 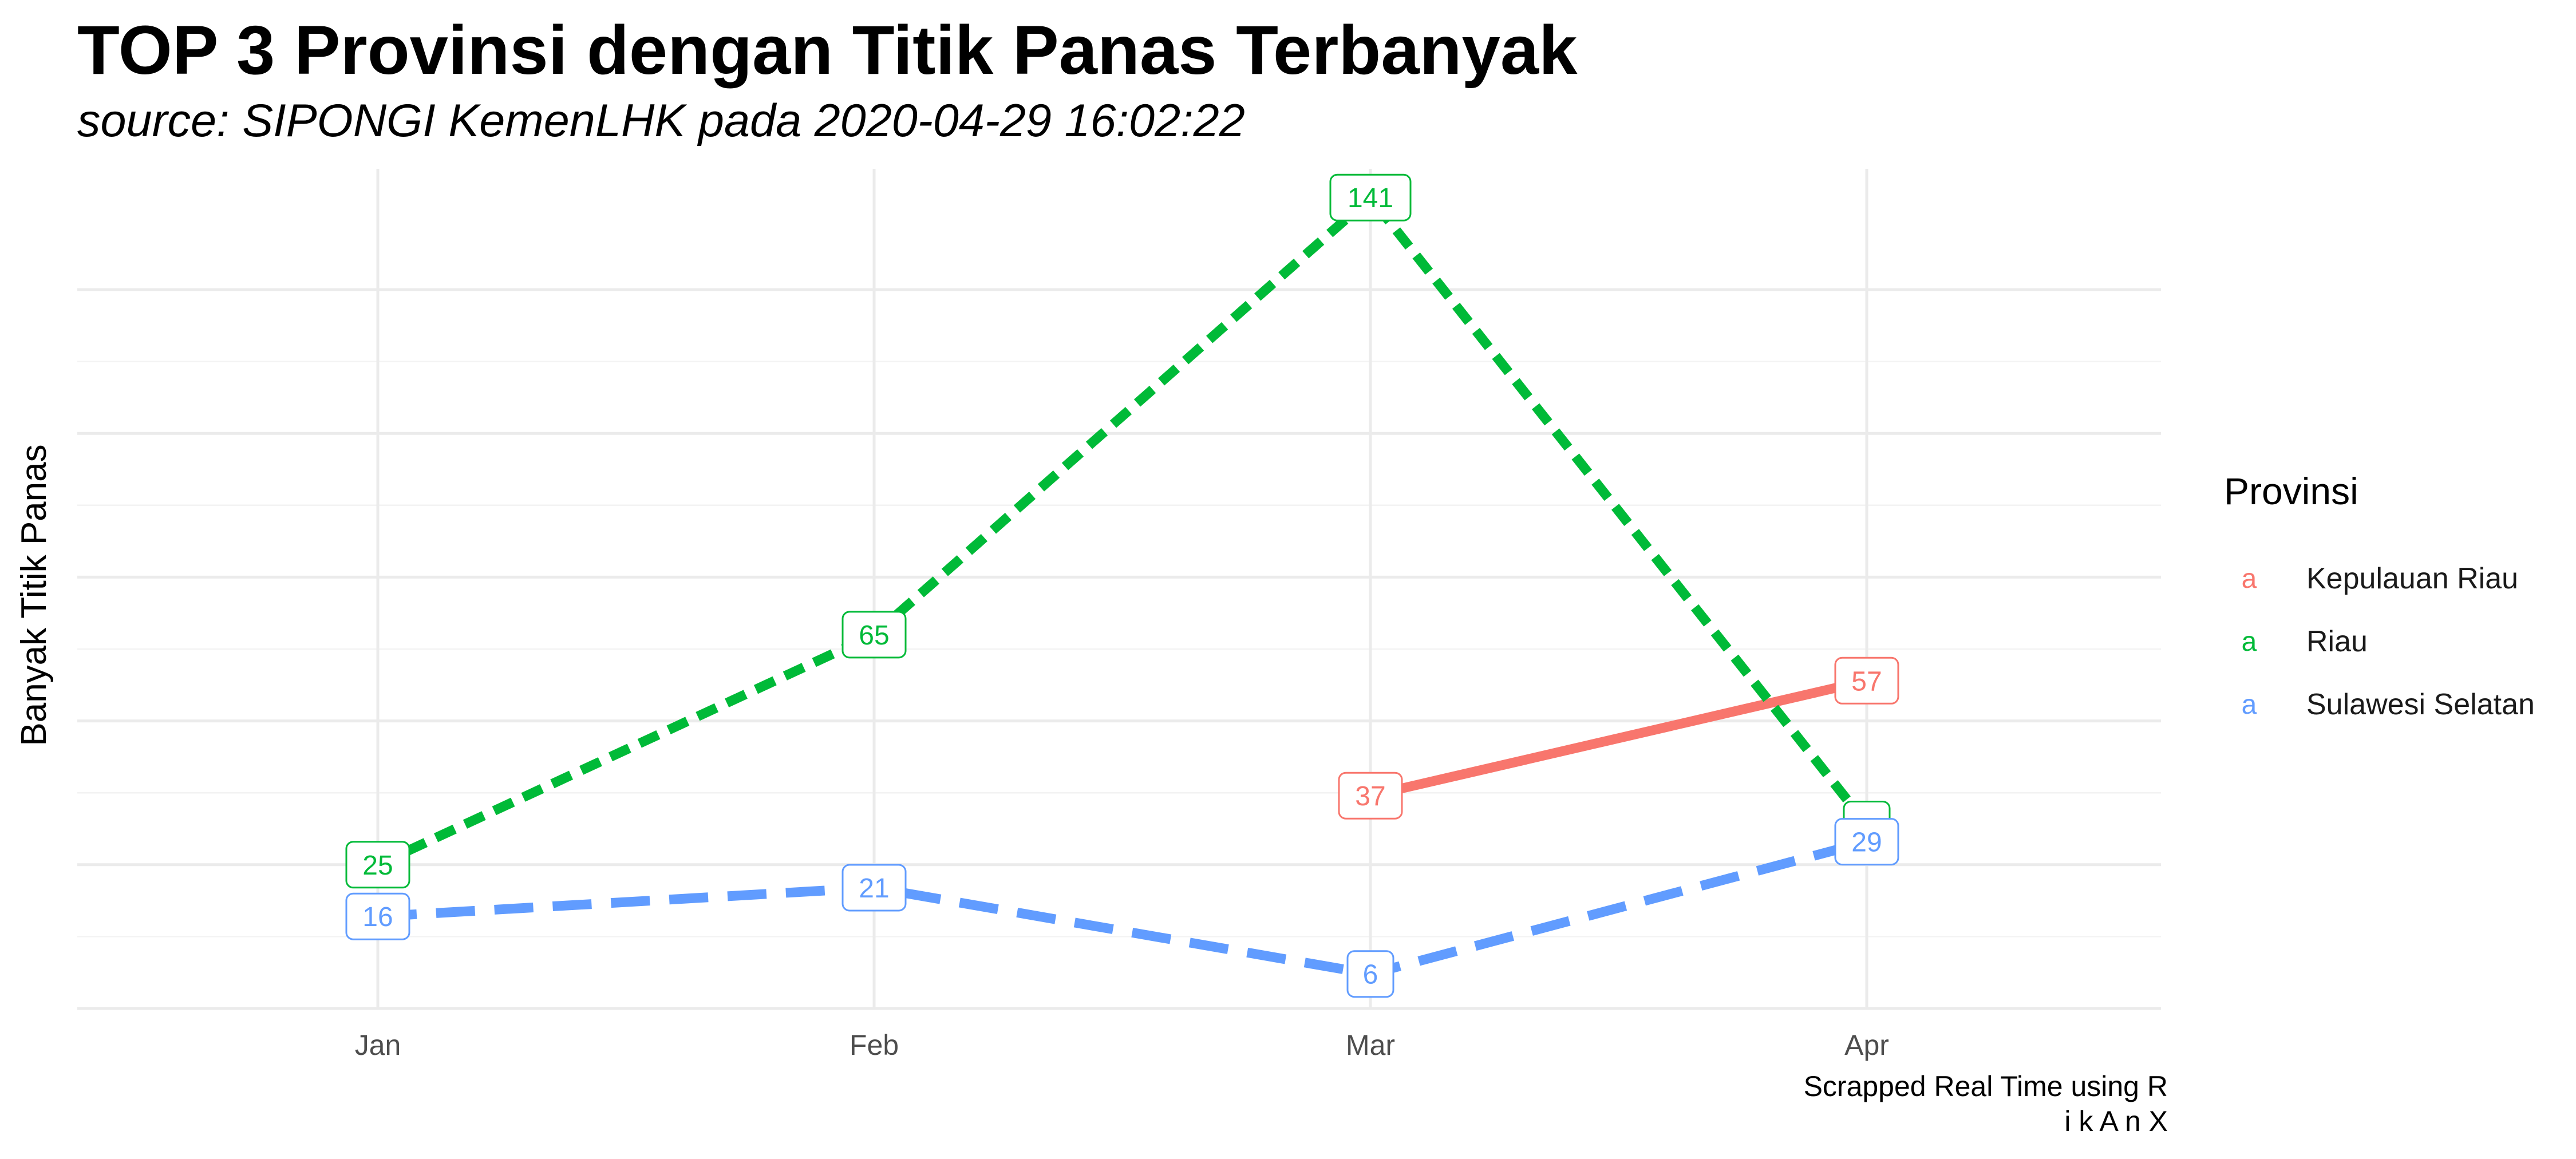 What do you see at coordinates (1866, 1045) in the screenshot?
I see `x-tick-label-apr: Apr` at bounding box center [1866, 1045].